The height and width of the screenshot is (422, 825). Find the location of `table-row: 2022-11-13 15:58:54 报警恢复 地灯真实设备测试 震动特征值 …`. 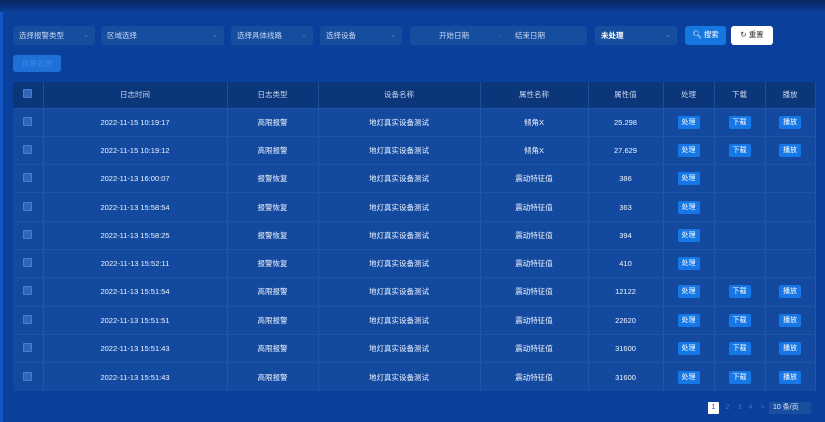

table-row: 2022-11-13 15:58:54 报警恢复 地灯真实设备测试 震动特征值 … is located at coordinates (414, 207).